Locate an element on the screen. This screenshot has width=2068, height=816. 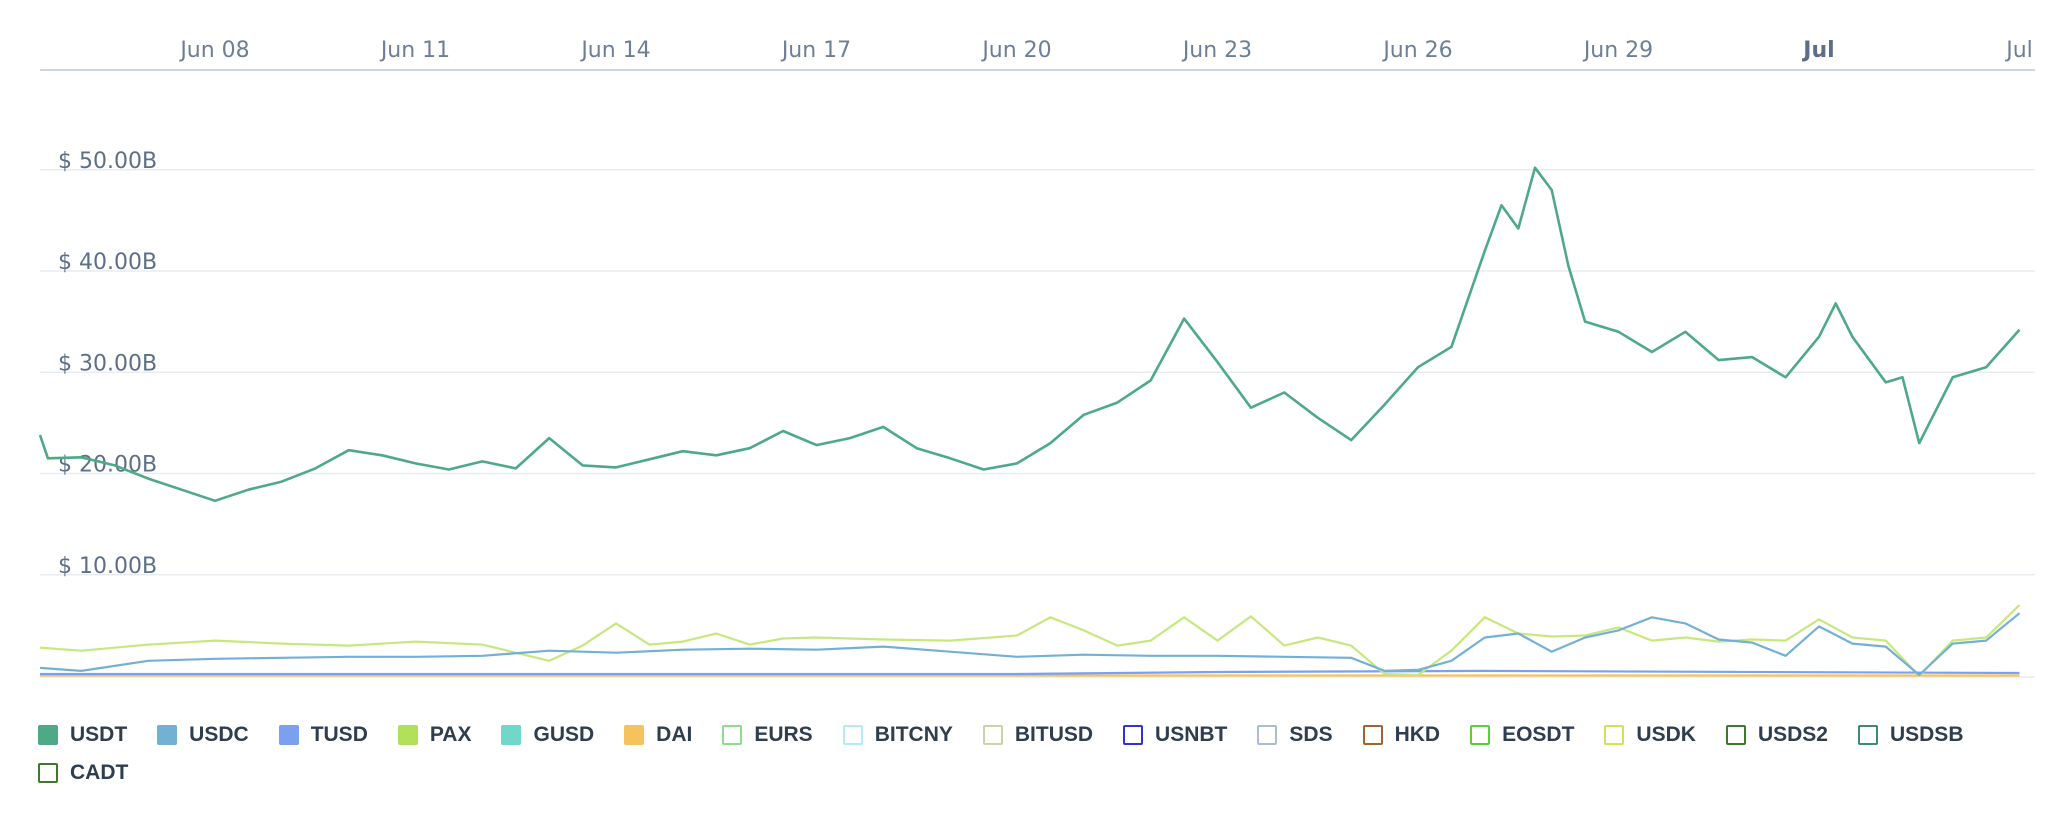
legend-item-usnbt: USNBT is located at coordinates (1175, 735).